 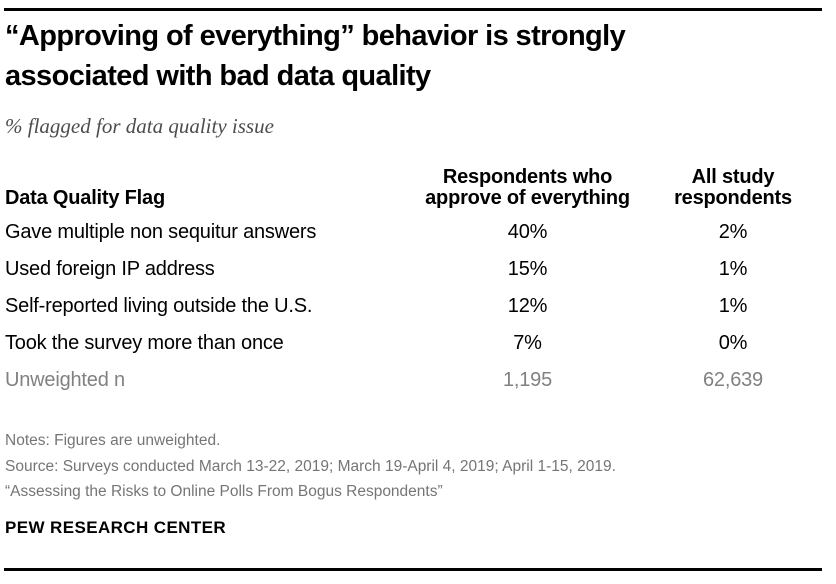 I want to click on table-row-approve-value: 40%, so click(x=527, y=232).